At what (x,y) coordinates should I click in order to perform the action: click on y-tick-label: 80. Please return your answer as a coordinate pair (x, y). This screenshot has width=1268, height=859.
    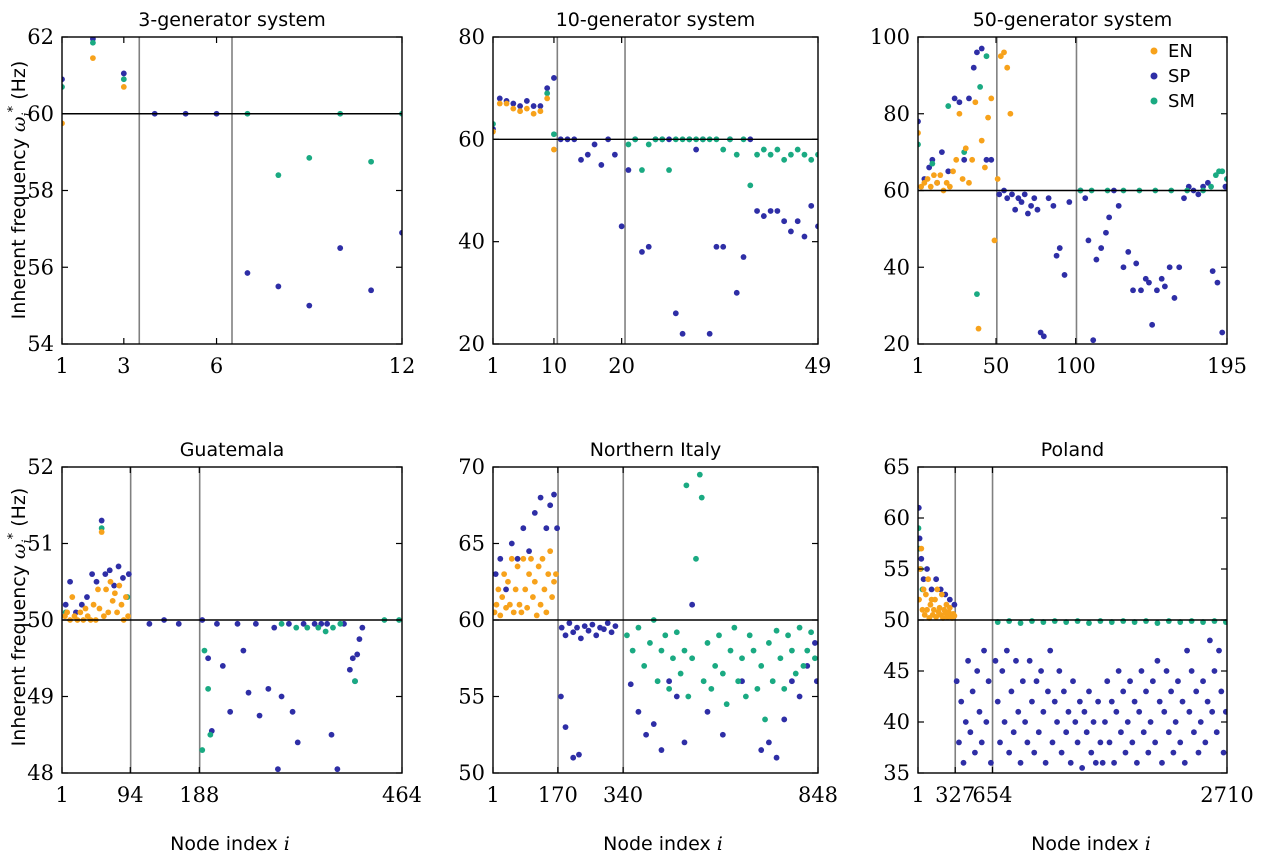
    Looking at the image, I should click on (896, 114).